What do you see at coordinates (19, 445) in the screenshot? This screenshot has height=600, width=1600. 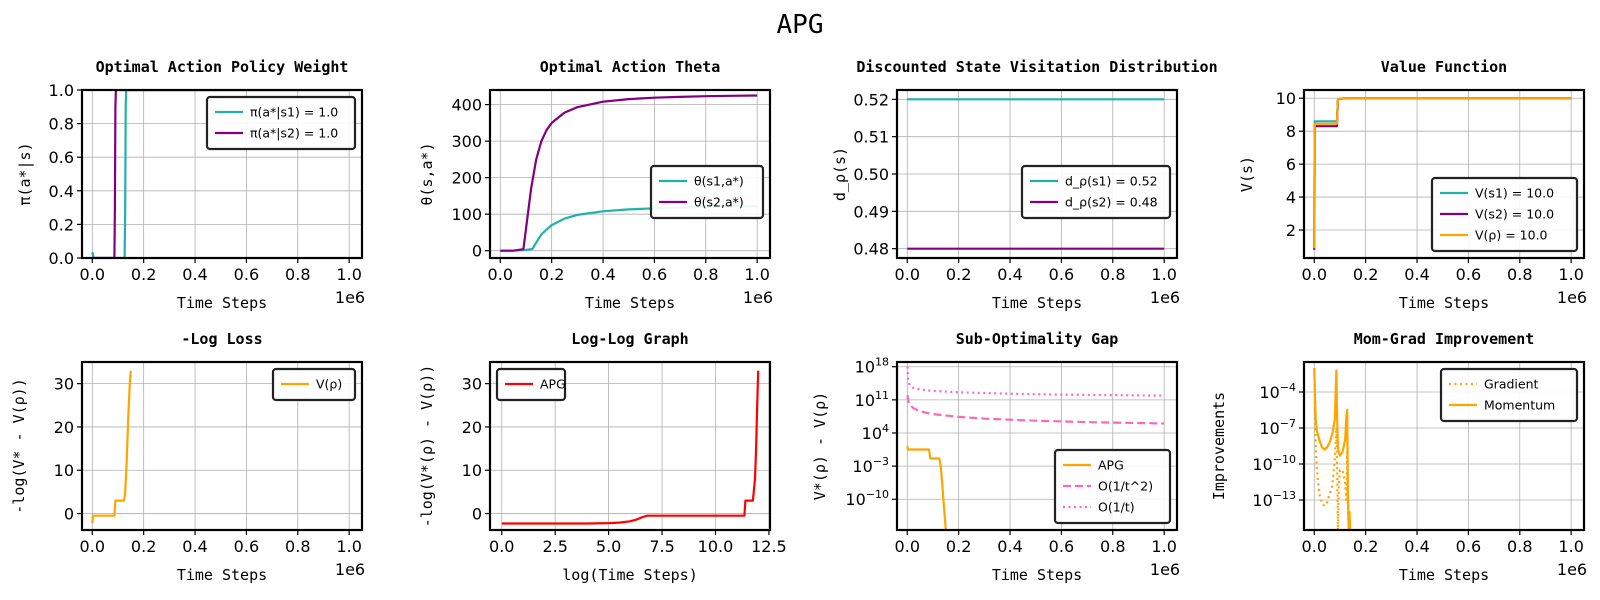 I see `y-axis-label: -log(V* - V(ρ))` at bounding box center [19, 445].